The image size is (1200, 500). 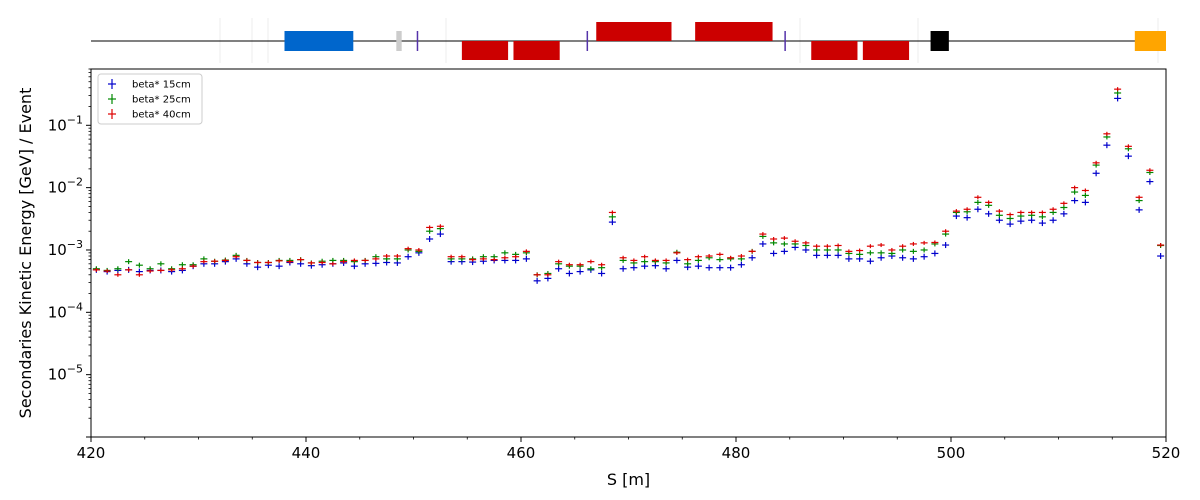 I want to click on y-axis-label: Secondaries Kinetic Energy [GeV] / Event, so click(x=25, y=253).